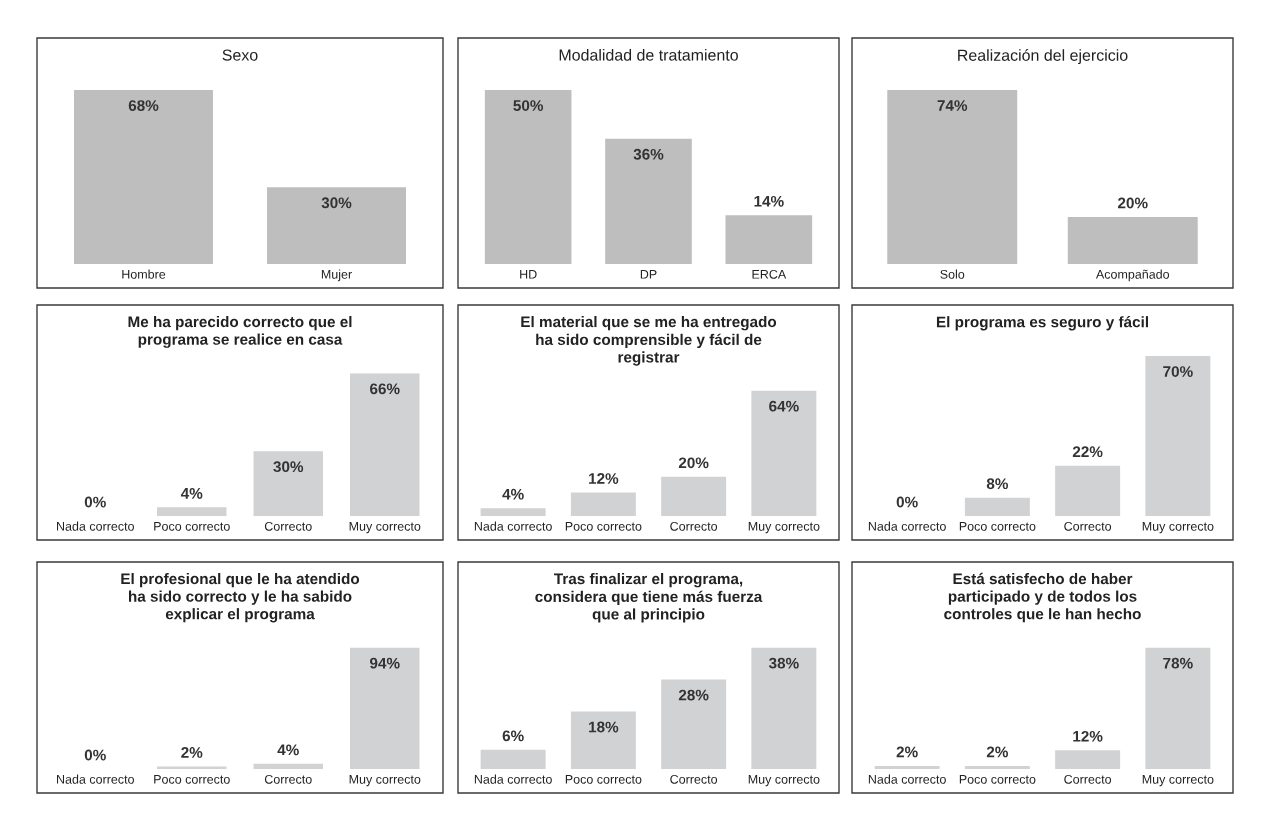 This screenshot has width=1276, height=818. What do you see at coordinates (952, 105) in the screenshot?
I see `data-label: 74%` at bounding box center [952, 105].